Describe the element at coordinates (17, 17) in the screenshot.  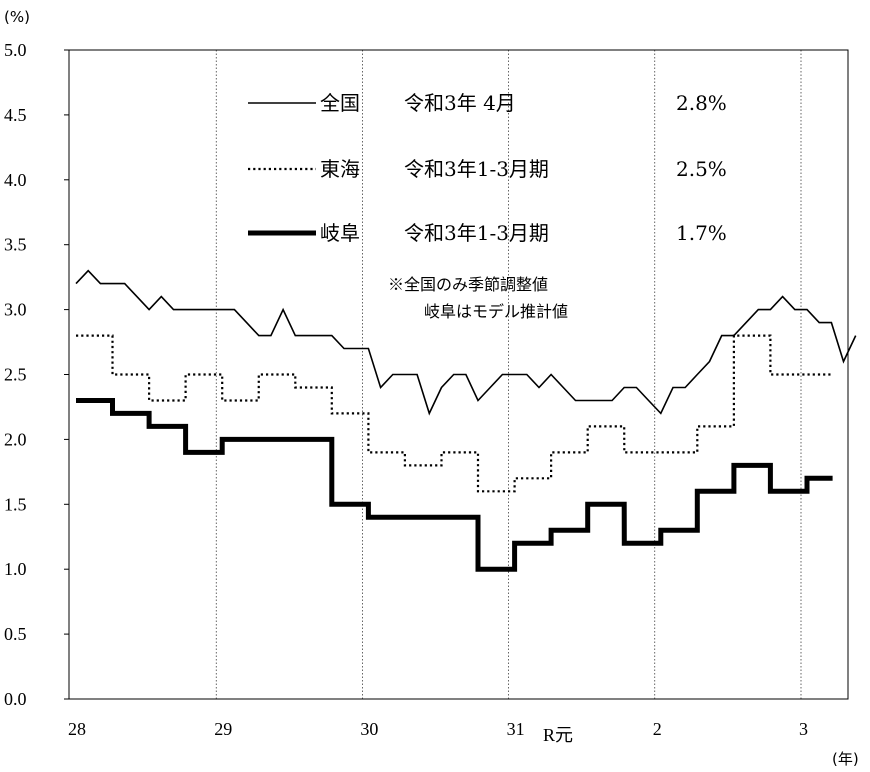
I see `y-axis-unit: (%)` at that location.